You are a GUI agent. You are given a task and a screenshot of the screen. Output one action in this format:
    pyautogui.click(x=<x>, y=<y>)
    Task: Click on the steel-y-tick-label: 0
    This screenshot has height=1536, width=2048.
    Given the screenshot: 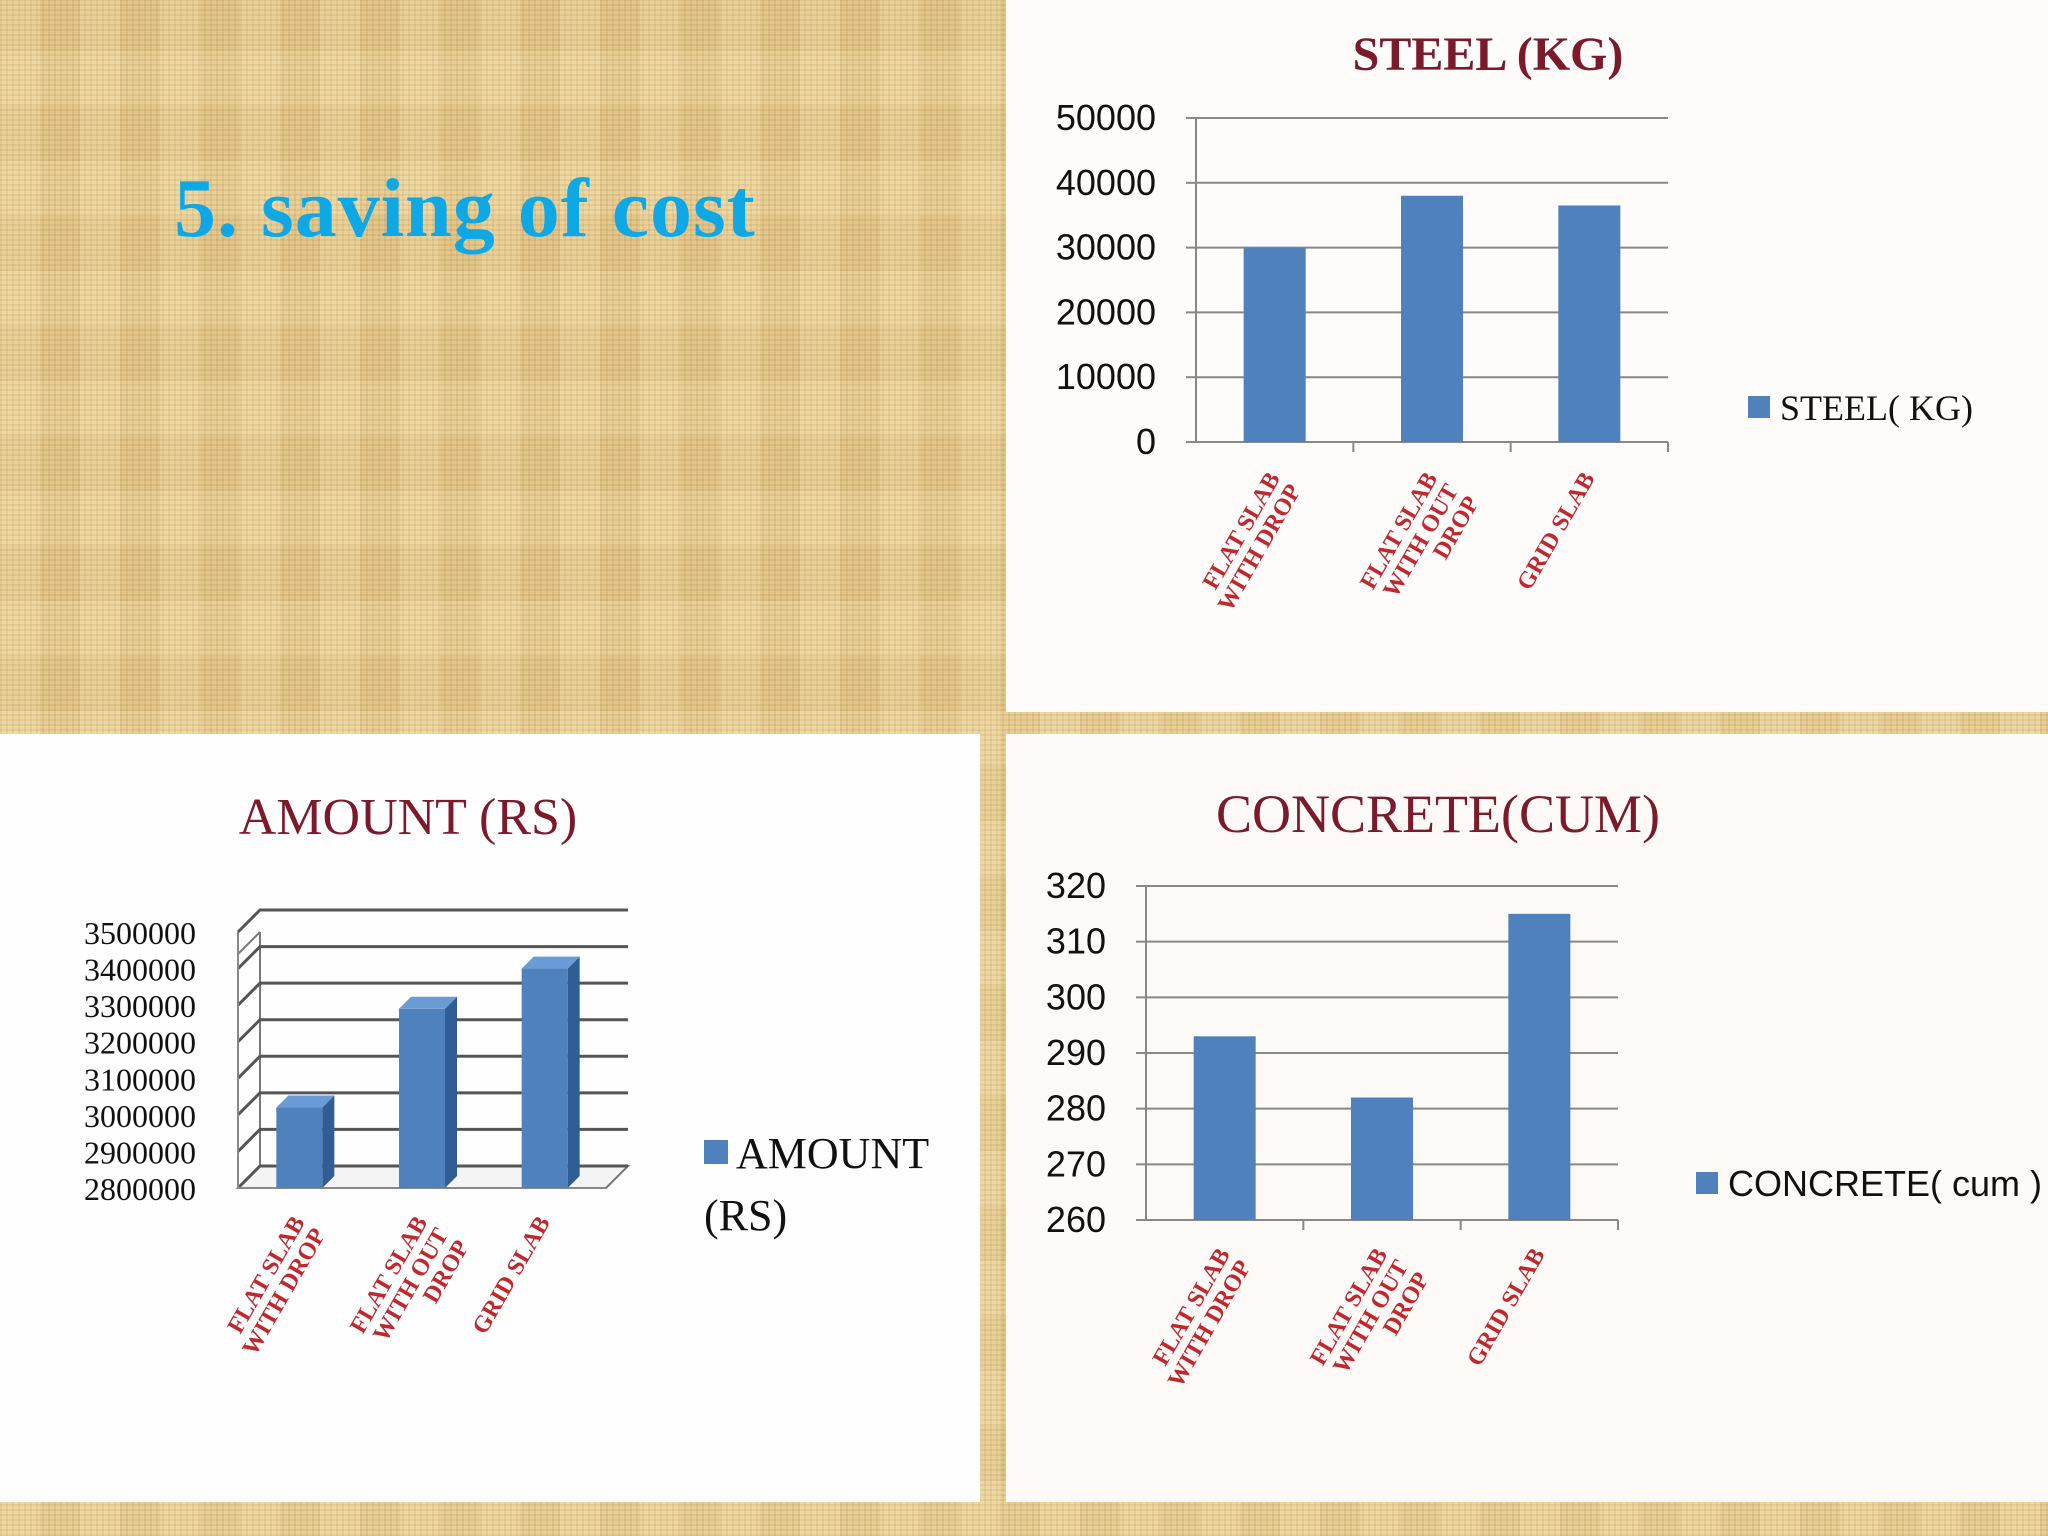 What is the action you would take?
    pyautogui.click(x=1146, y=441)
    